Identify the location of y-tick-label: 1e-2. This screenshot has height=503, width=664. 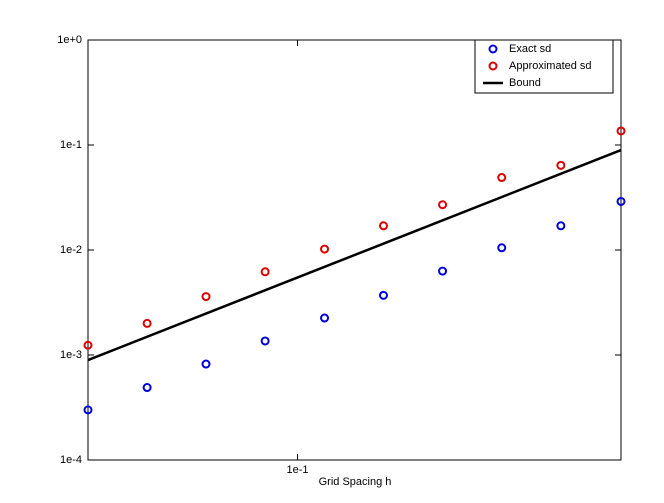
(71, 250).